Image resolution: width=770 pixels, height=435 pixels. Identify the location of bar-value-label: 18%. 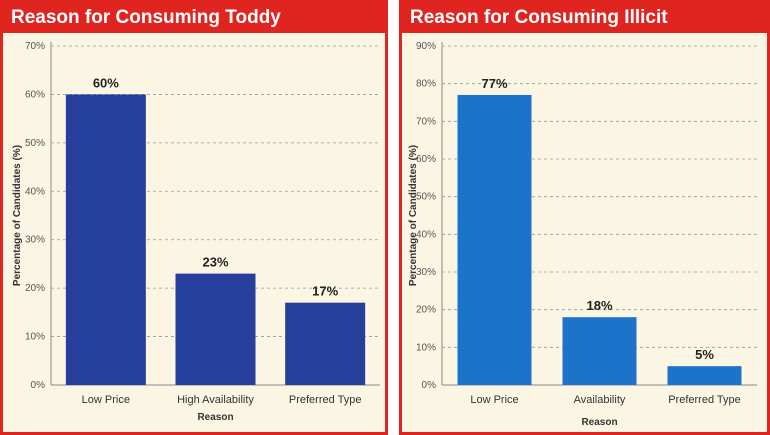
(599, 305).